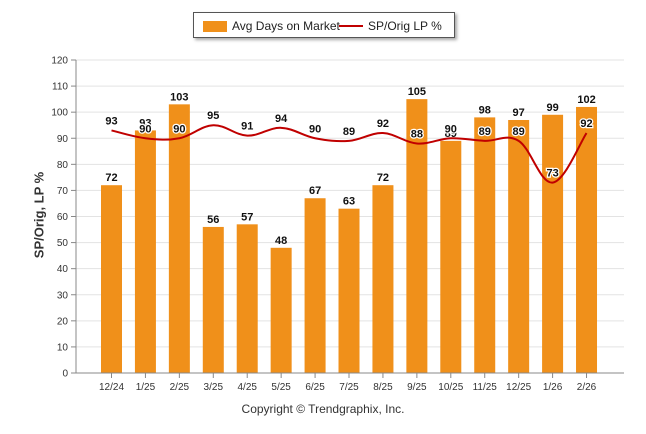  I want to click on line-path, so click(349, 154).